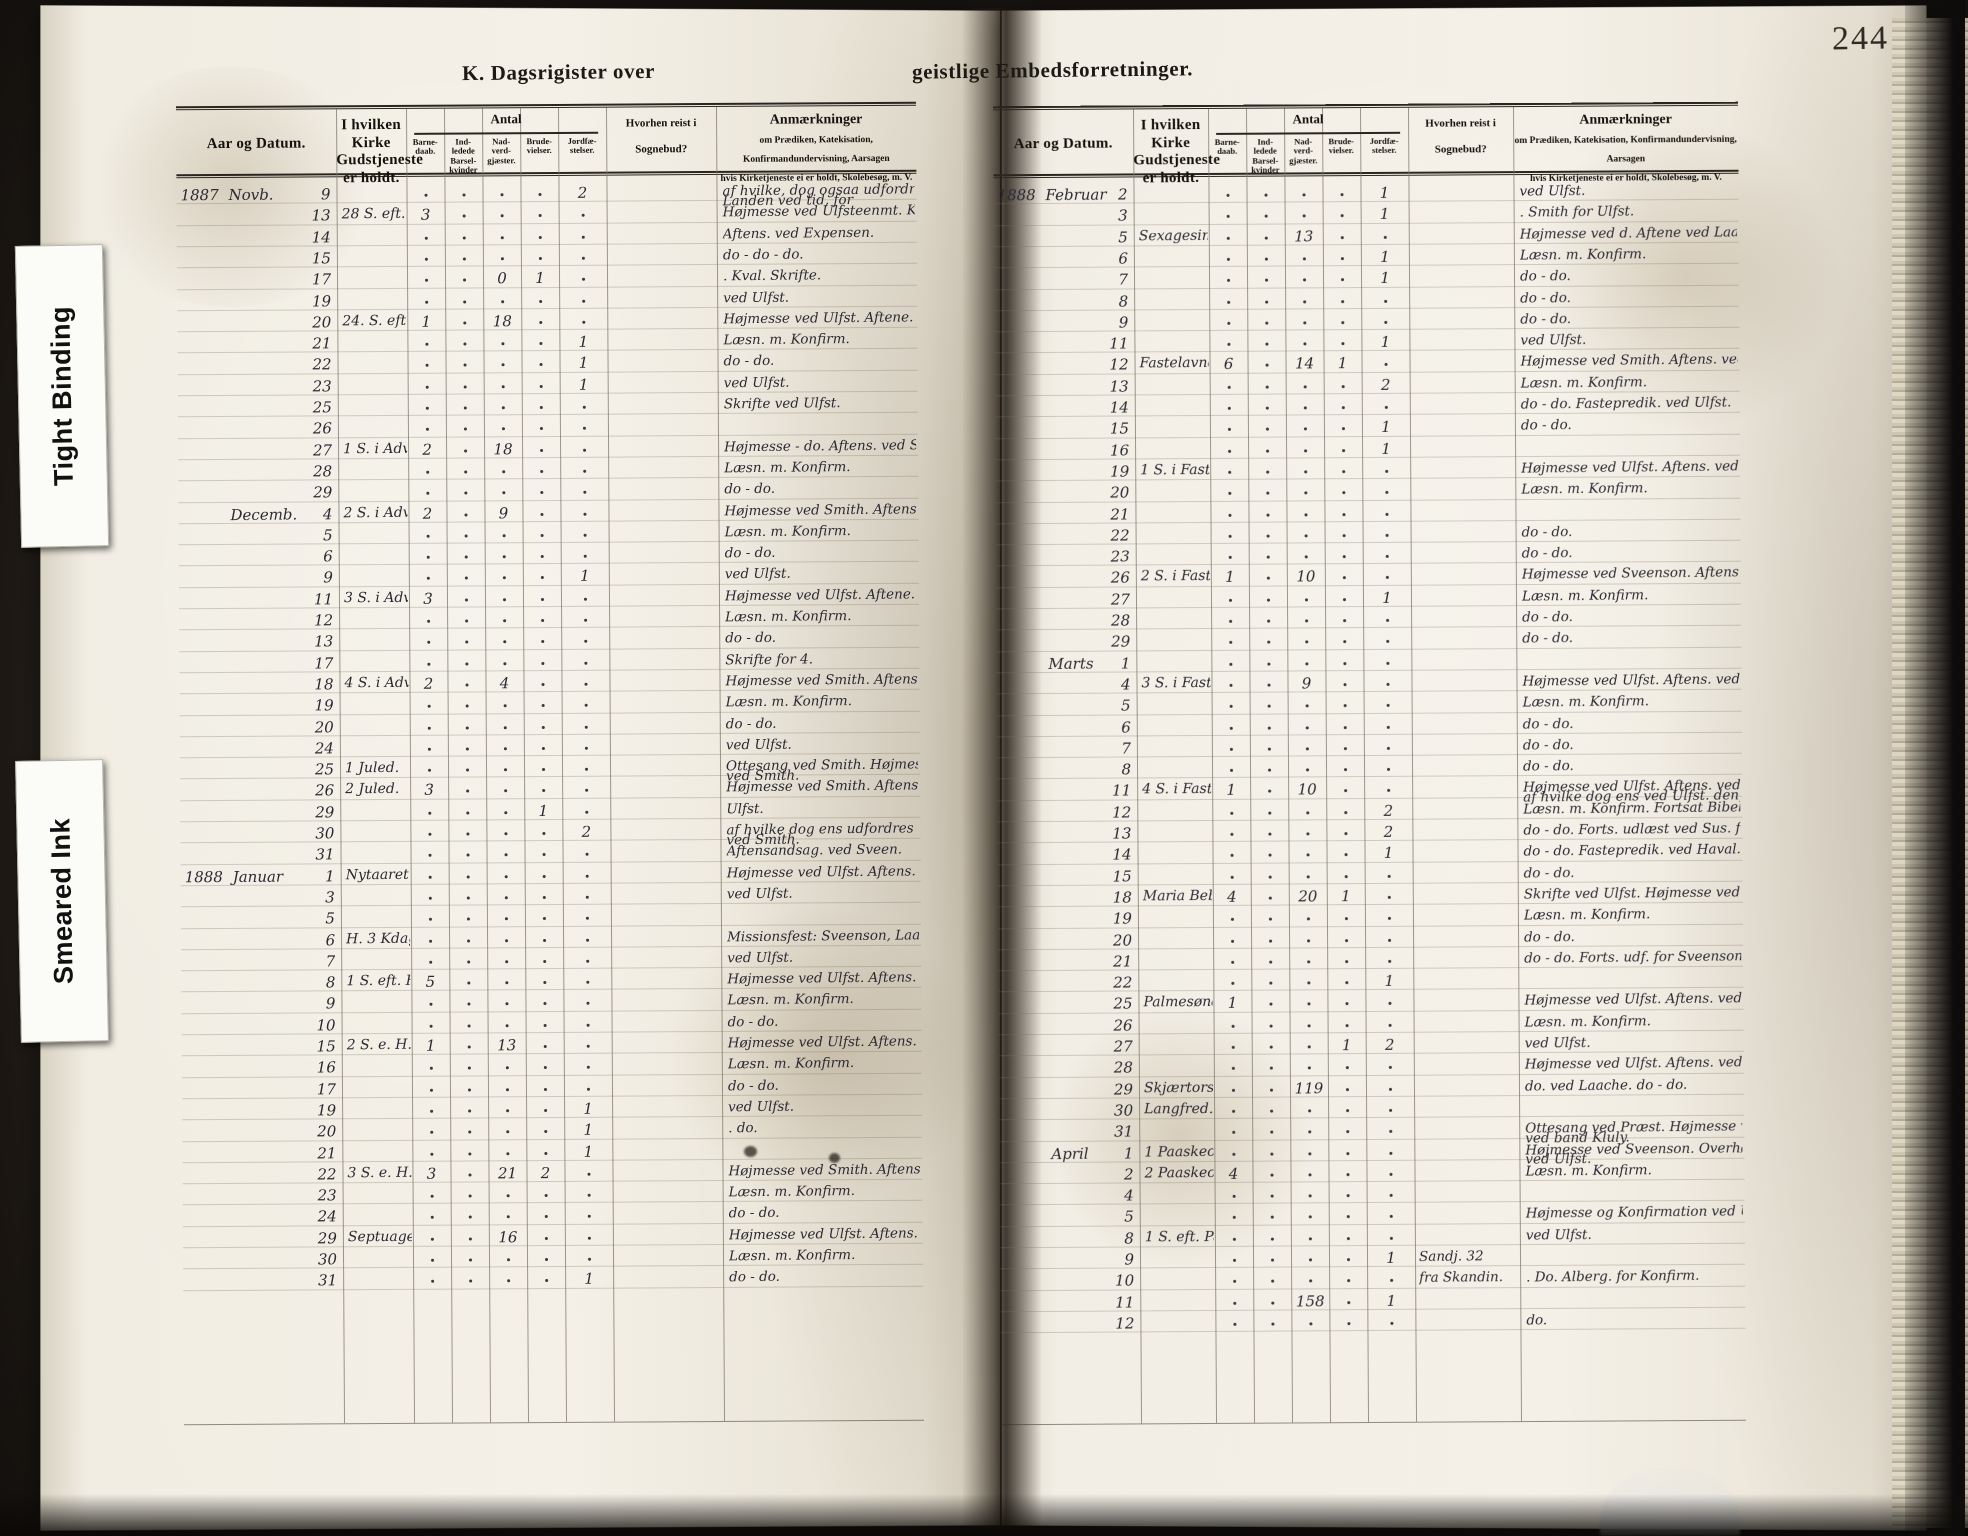 The height and width of the screenshot is (1536, 1968). Describe the element at coordinates (326, 1110) in the screenshot. I see `cell-day: 19` at that location.